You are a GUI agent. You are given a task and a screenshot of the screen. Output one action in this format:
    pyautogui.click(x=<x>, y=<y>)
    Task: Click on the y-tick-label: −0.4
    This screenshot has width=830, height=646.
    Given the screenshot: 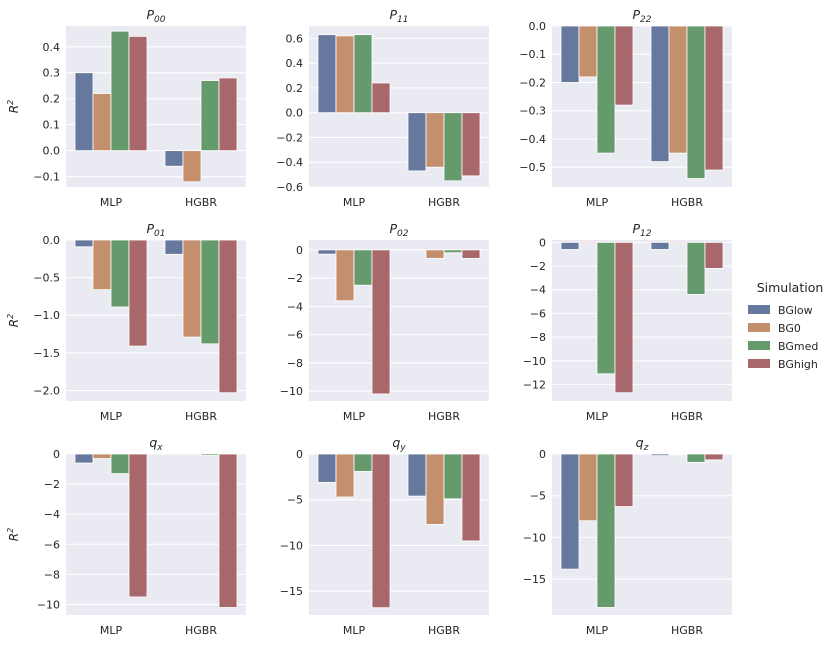 What is the action you would take?
    pyautogui.click(x=289, y=162)
    